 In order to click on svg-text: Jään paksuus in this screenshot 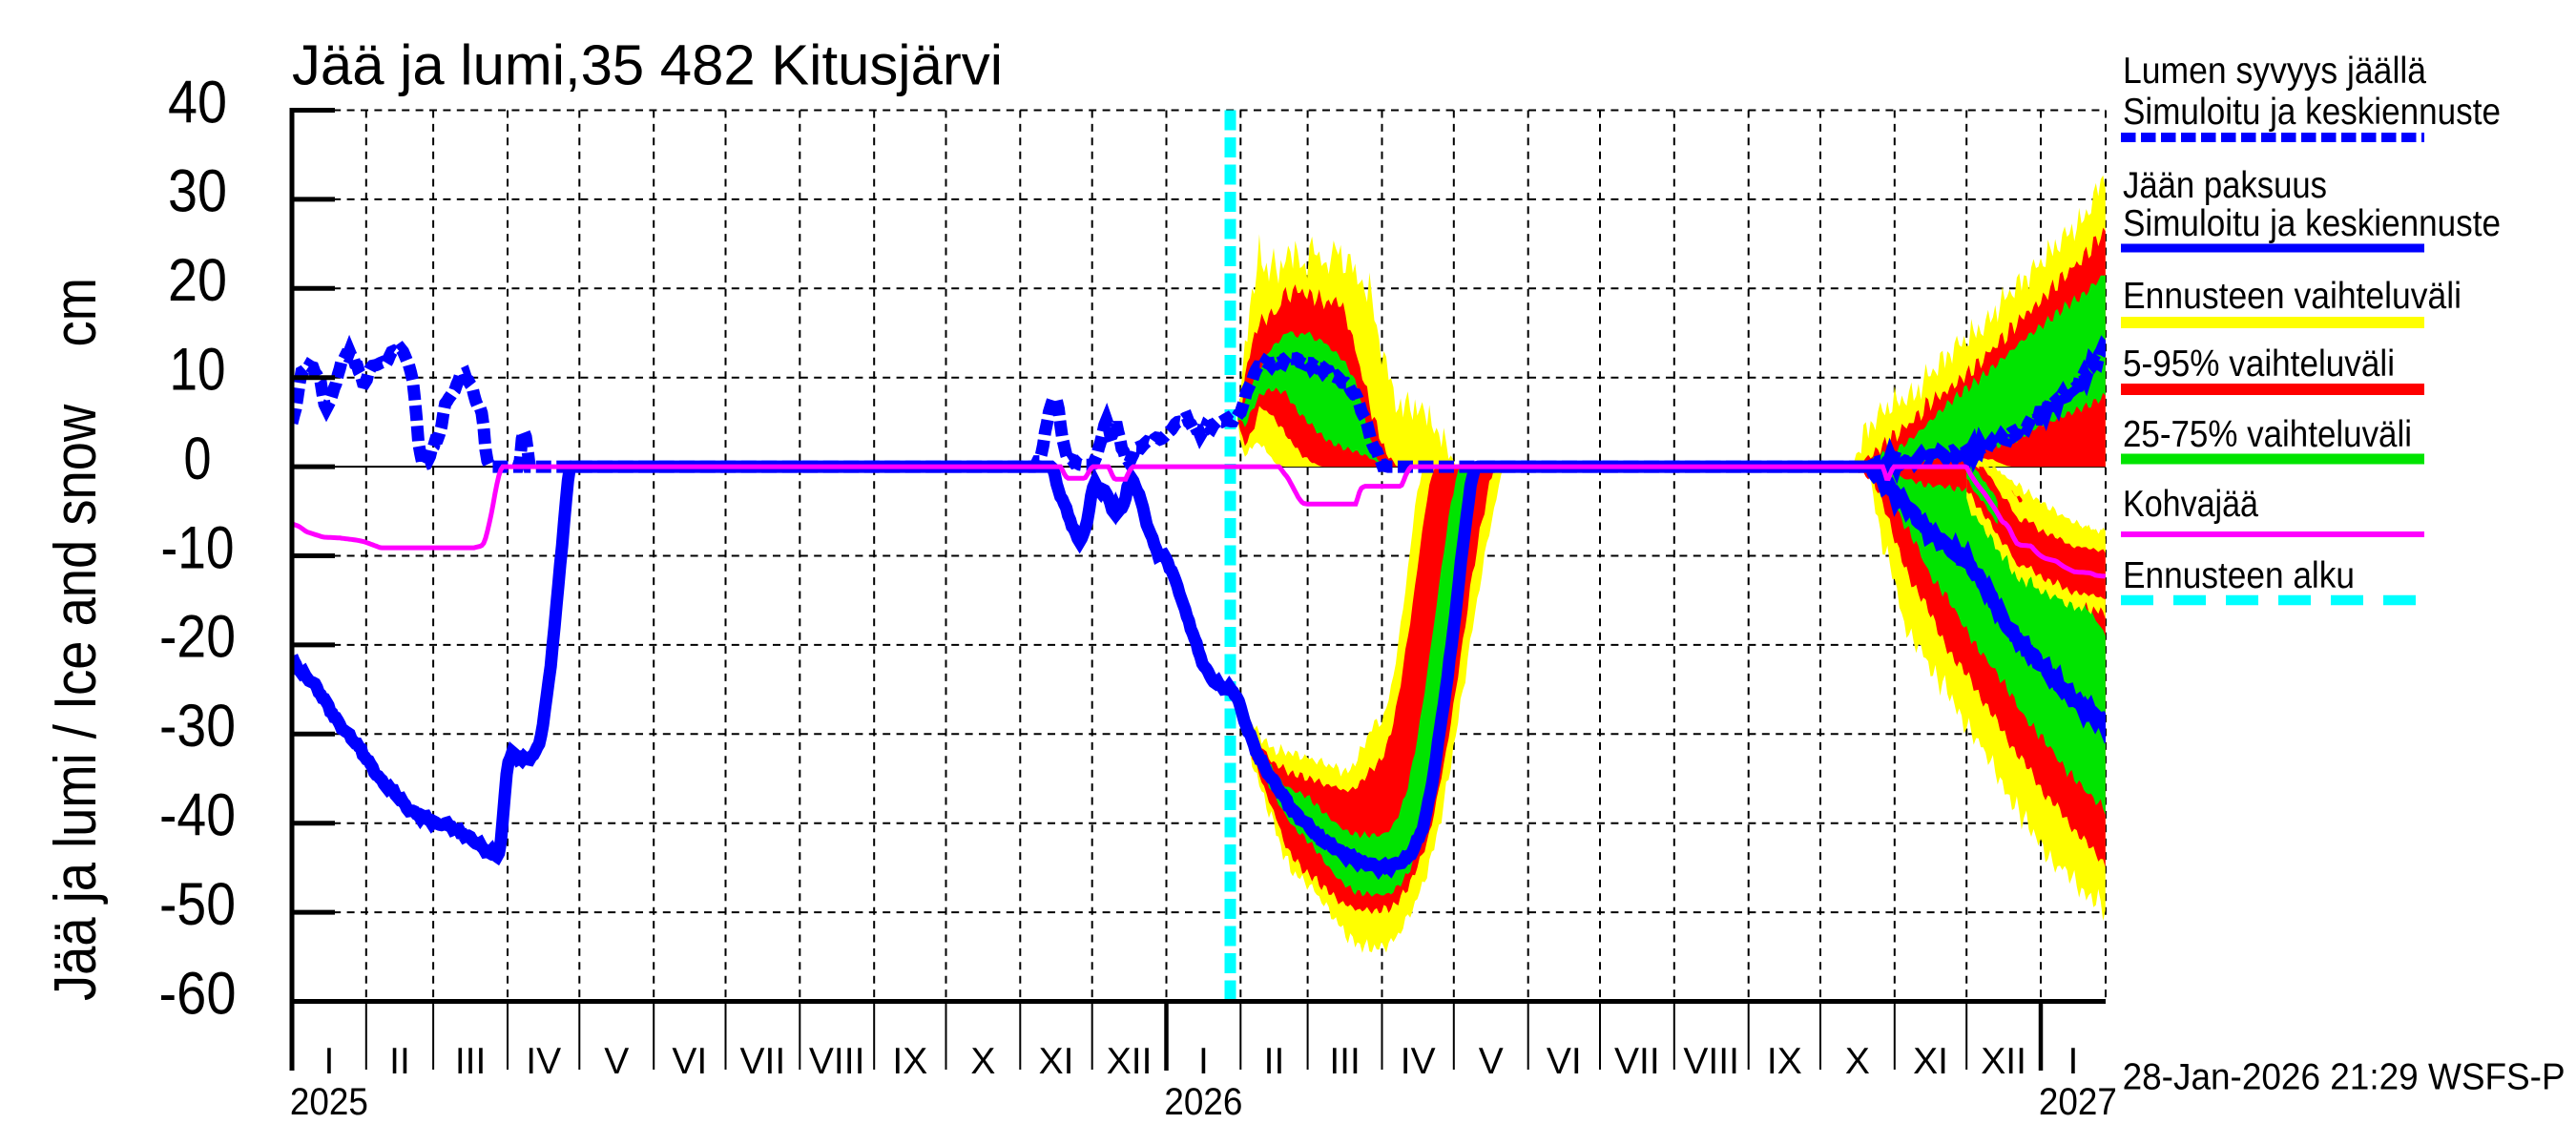, I will do `click(2225, 185)`.